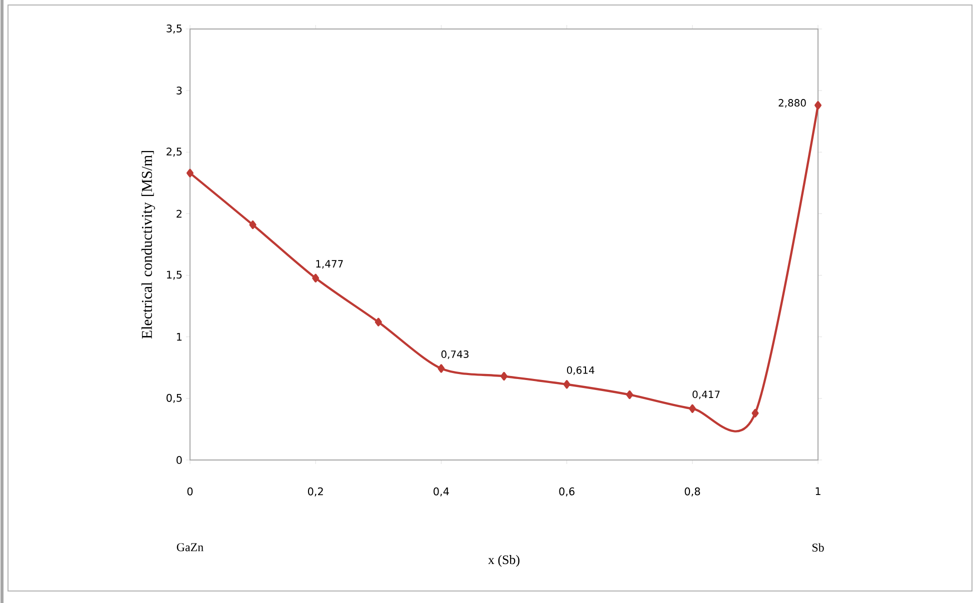 The width and height of the screenshot is (977, 603). Describe the element at coordinates (818, 491) in the screenshot. I see `x-tick-label: 1` at that location.